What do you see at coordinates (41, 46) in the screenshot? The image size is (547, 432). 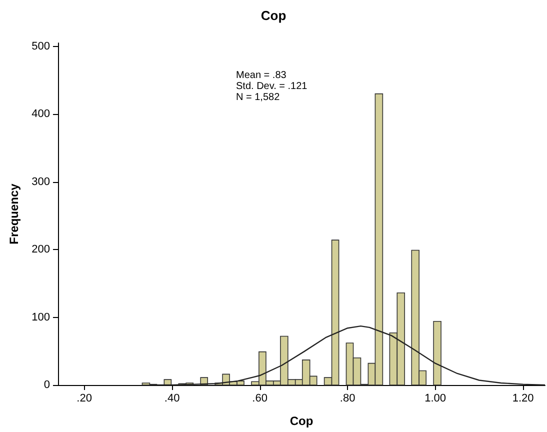 I see `y-tick-label: 500` at bounding box center [41, 46].